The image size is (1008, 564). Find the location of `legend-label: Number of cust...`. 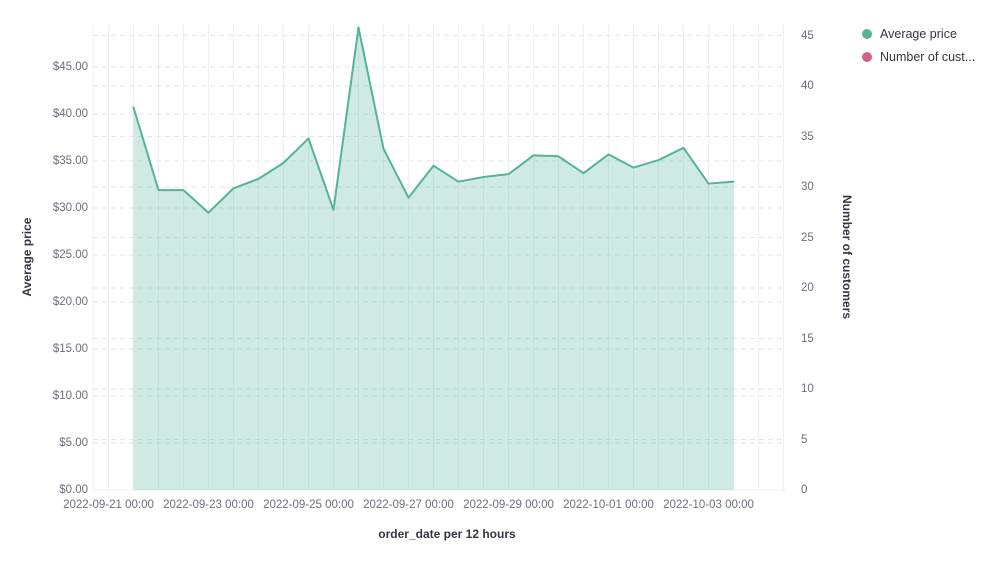

legend-label: Number of cust... is located at coordinates (928, 56).